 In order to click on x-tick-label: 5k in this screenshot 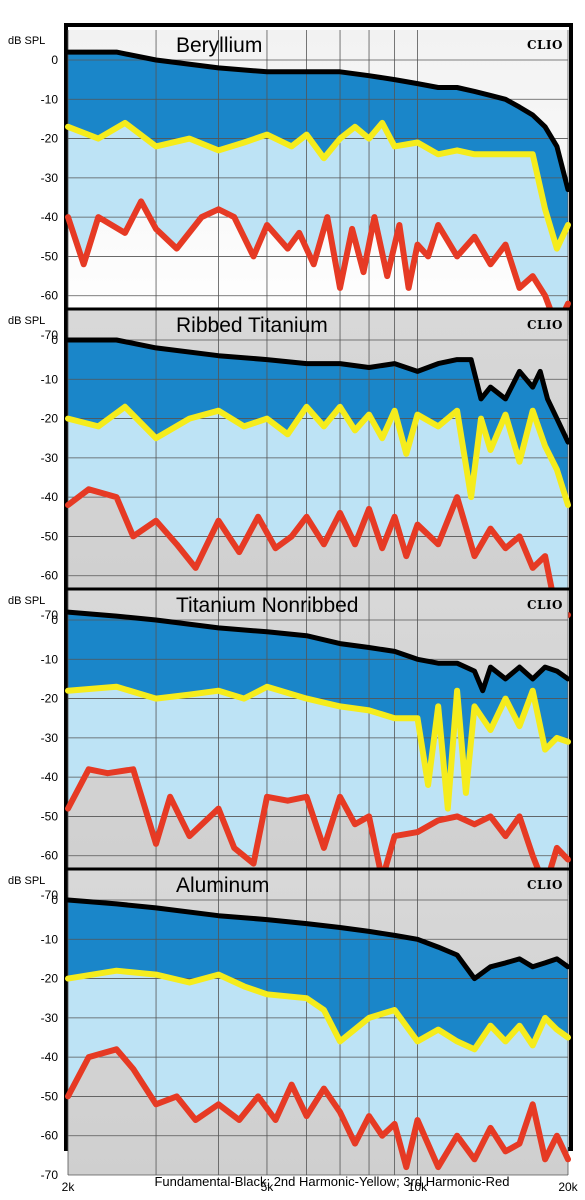, I will do `click(268, 1187)`.